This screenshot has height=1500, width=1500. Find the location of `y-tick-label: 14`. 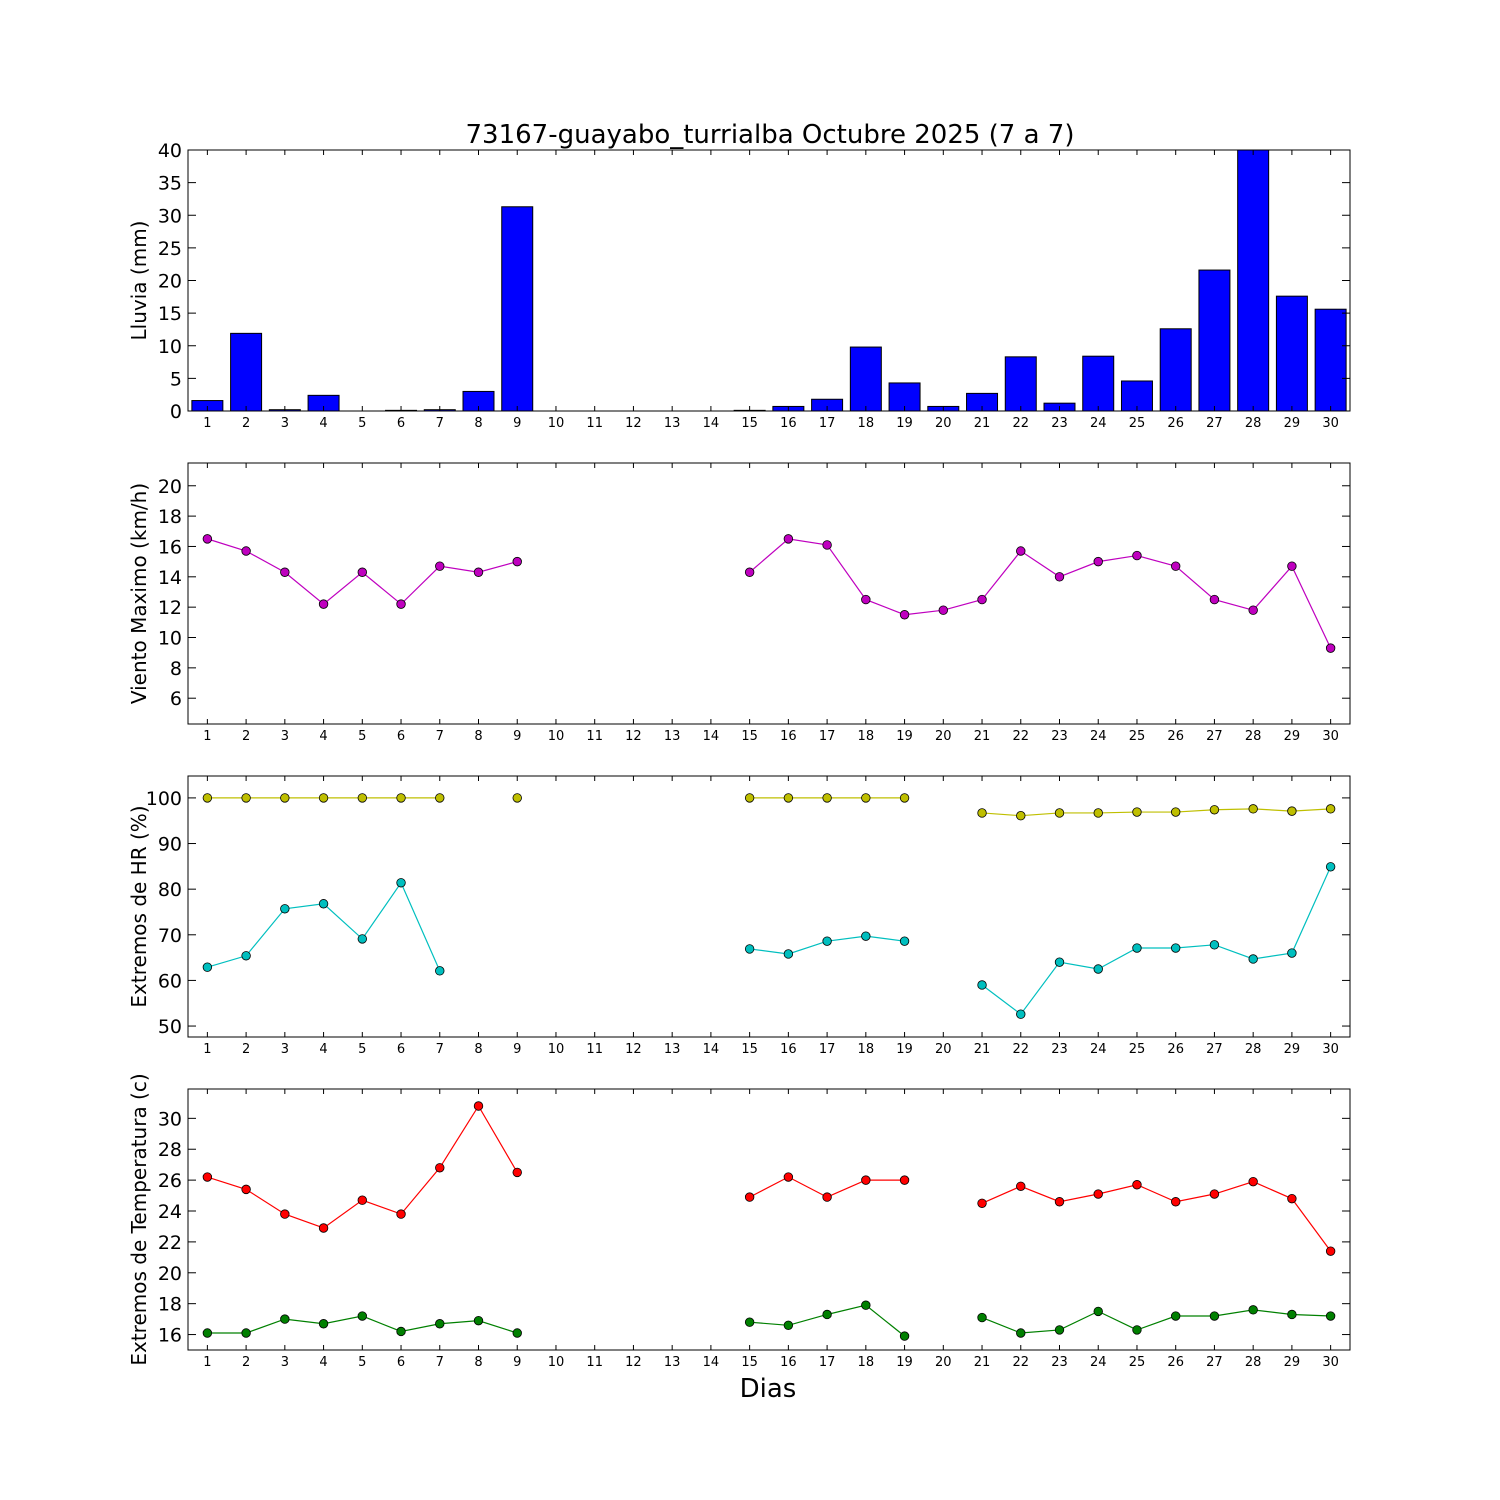

y-tick-label: 14 is located at coordinates (170, 578).